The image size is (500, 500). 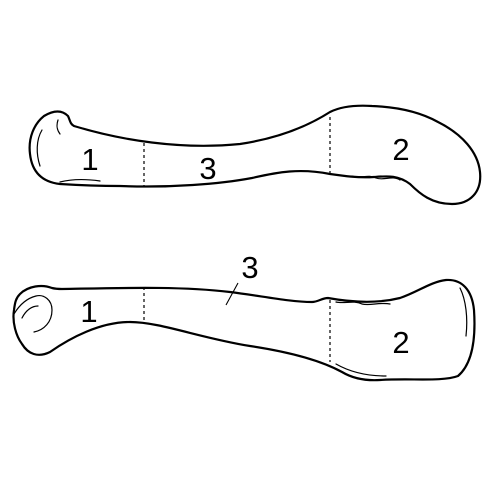 What do you see at coordinates (249, 267) in the screenshot?
I see `bottom-label-3: 3` at bounding box center [249, 267].